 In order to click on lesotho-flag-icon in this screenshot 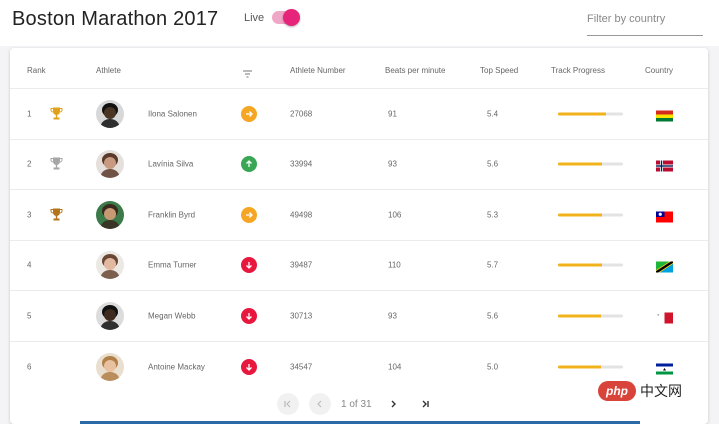, I will do `click(664, 367)`.